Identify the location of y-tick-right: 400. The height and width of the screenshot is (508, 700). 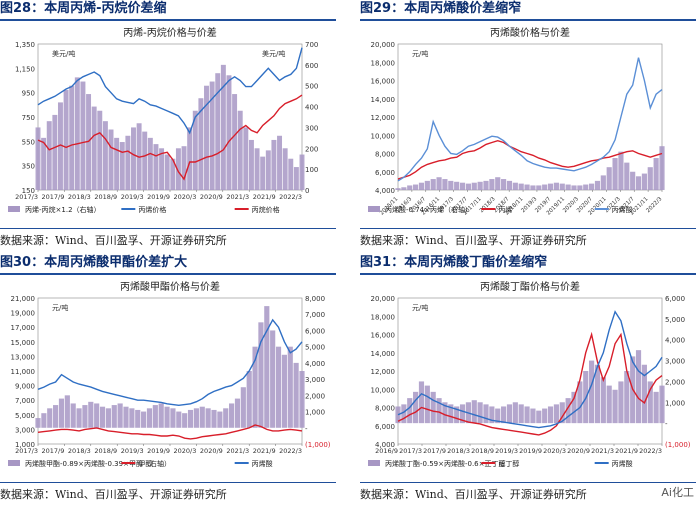
(311, 108).